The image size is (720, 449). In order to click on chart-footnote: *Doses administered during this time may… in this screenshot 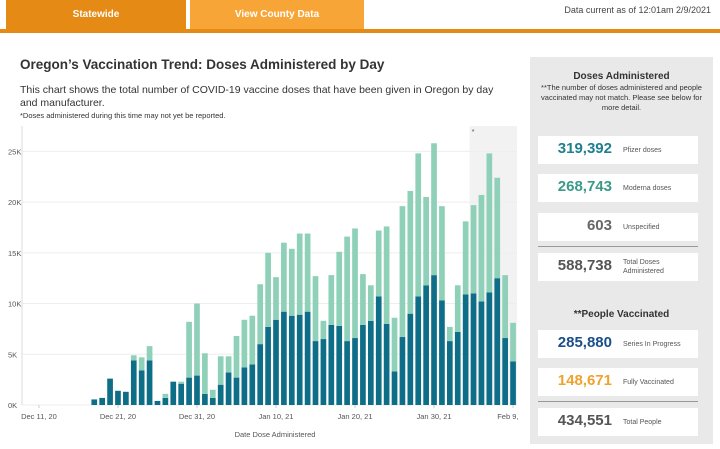, I will do `click(123, 115)`.